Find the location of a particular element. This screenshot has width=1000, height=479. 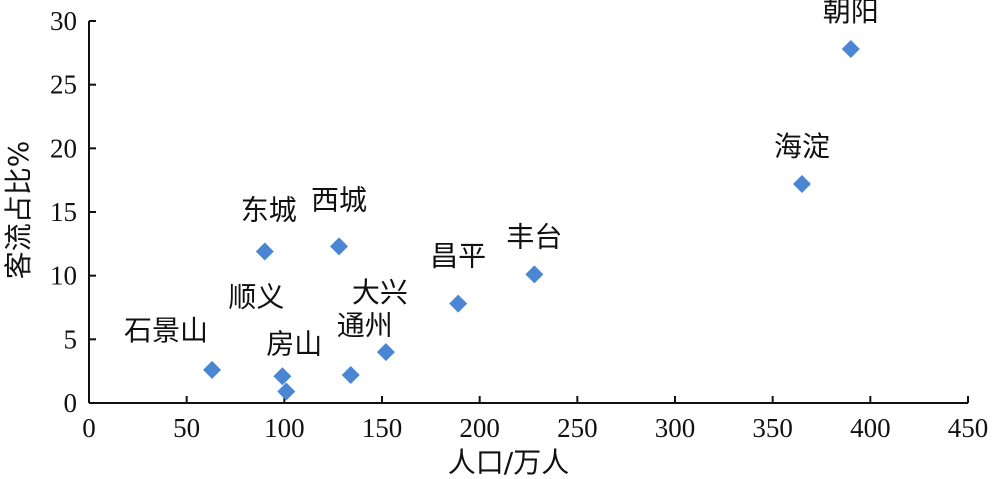

y-tick-label: 25 is located at coordinates (63, 85).